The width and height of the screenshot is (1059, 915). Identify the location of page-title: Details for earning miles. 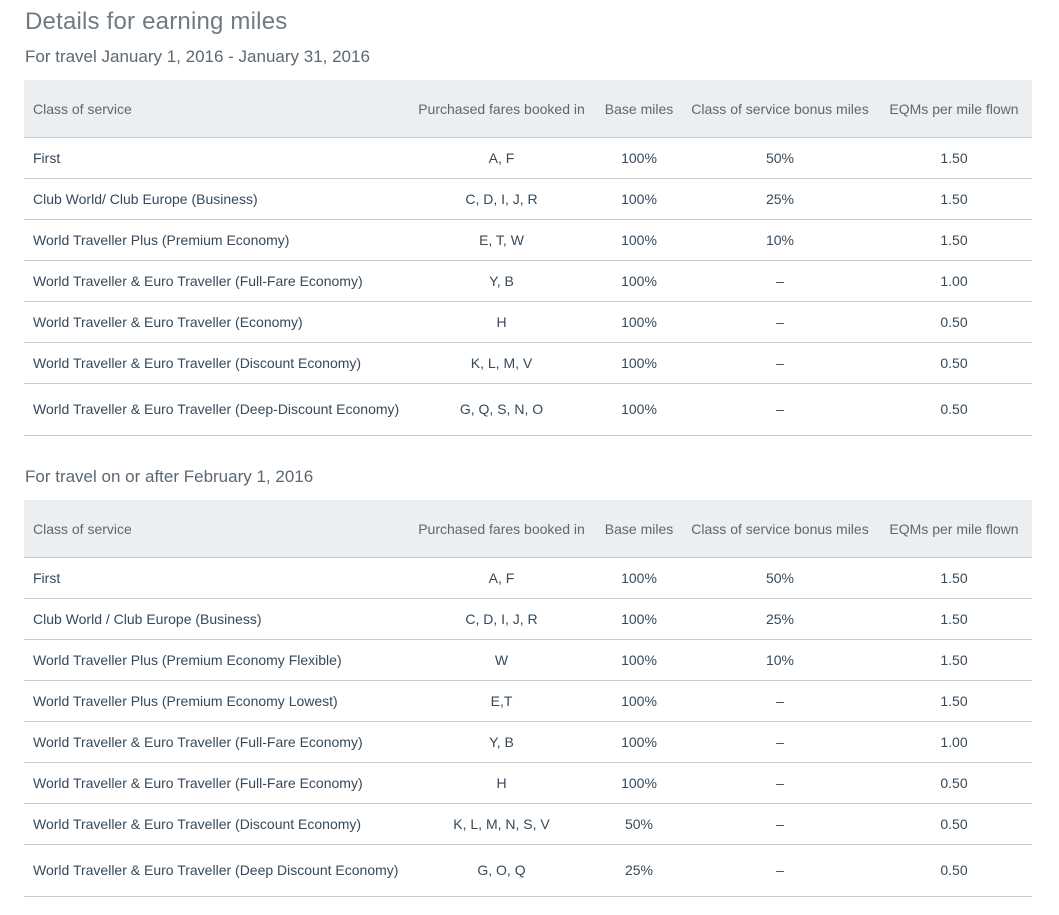
(156, 21).